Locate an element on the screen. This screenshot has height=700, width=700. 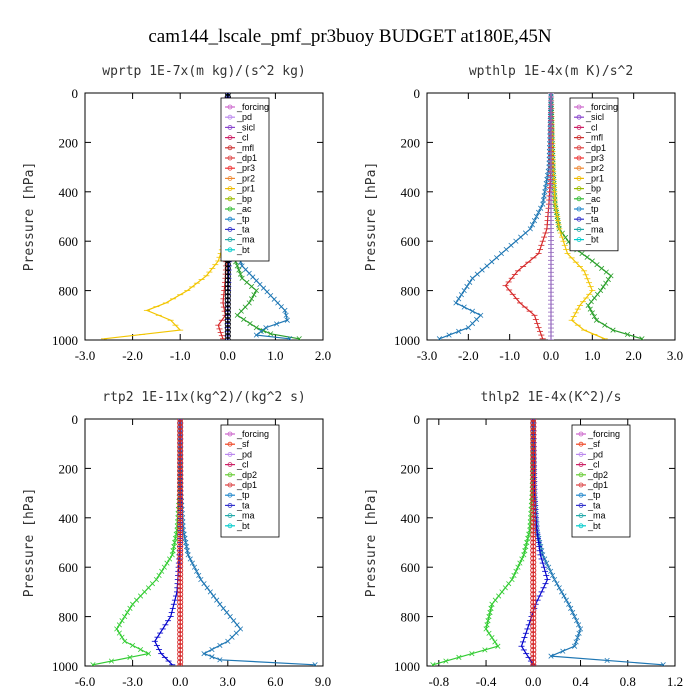
series-line-dp1 is located at coordinates (528, 216).